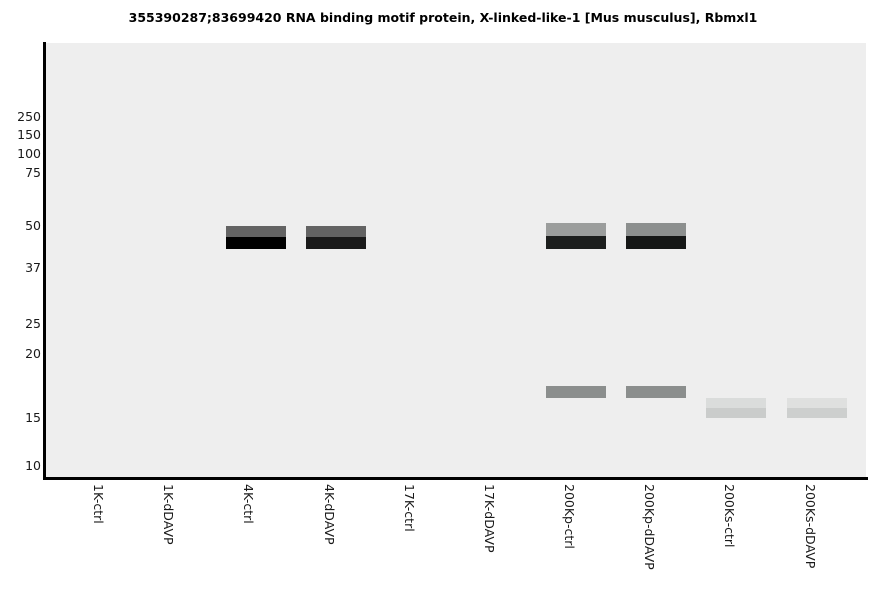 This screenshot has height=595, width=886. I want to click on band-200Kp-dDAVP-upper, so click(656, 236).